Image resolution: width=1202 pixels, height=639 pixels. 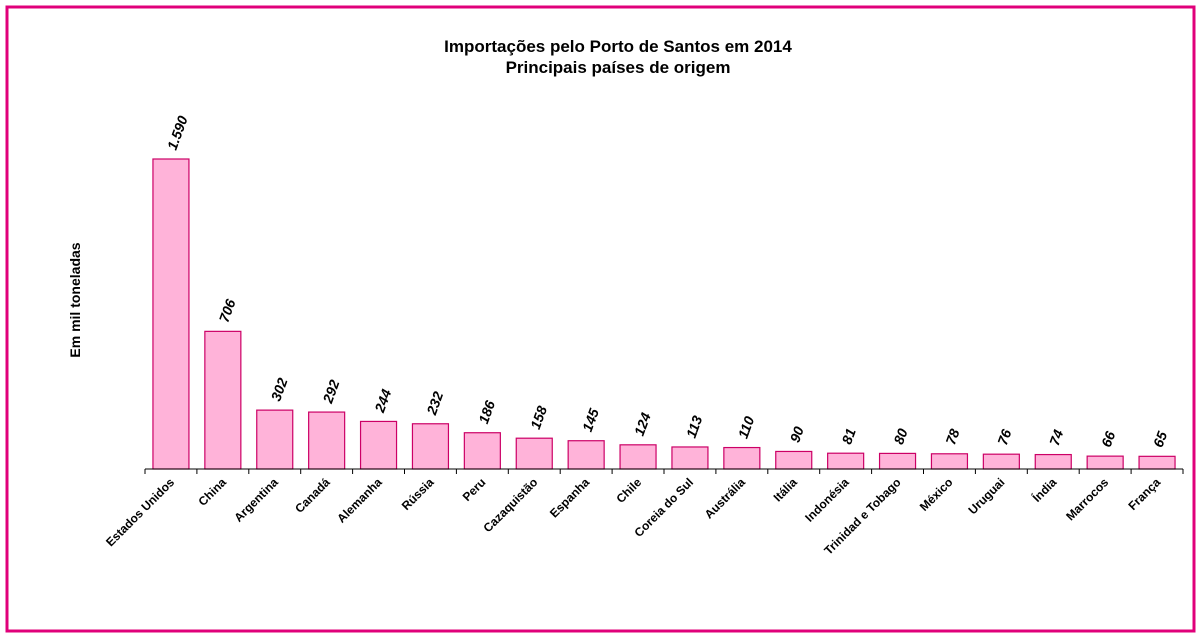 I want to click on value-label: 145, so click(x=590, y=420).